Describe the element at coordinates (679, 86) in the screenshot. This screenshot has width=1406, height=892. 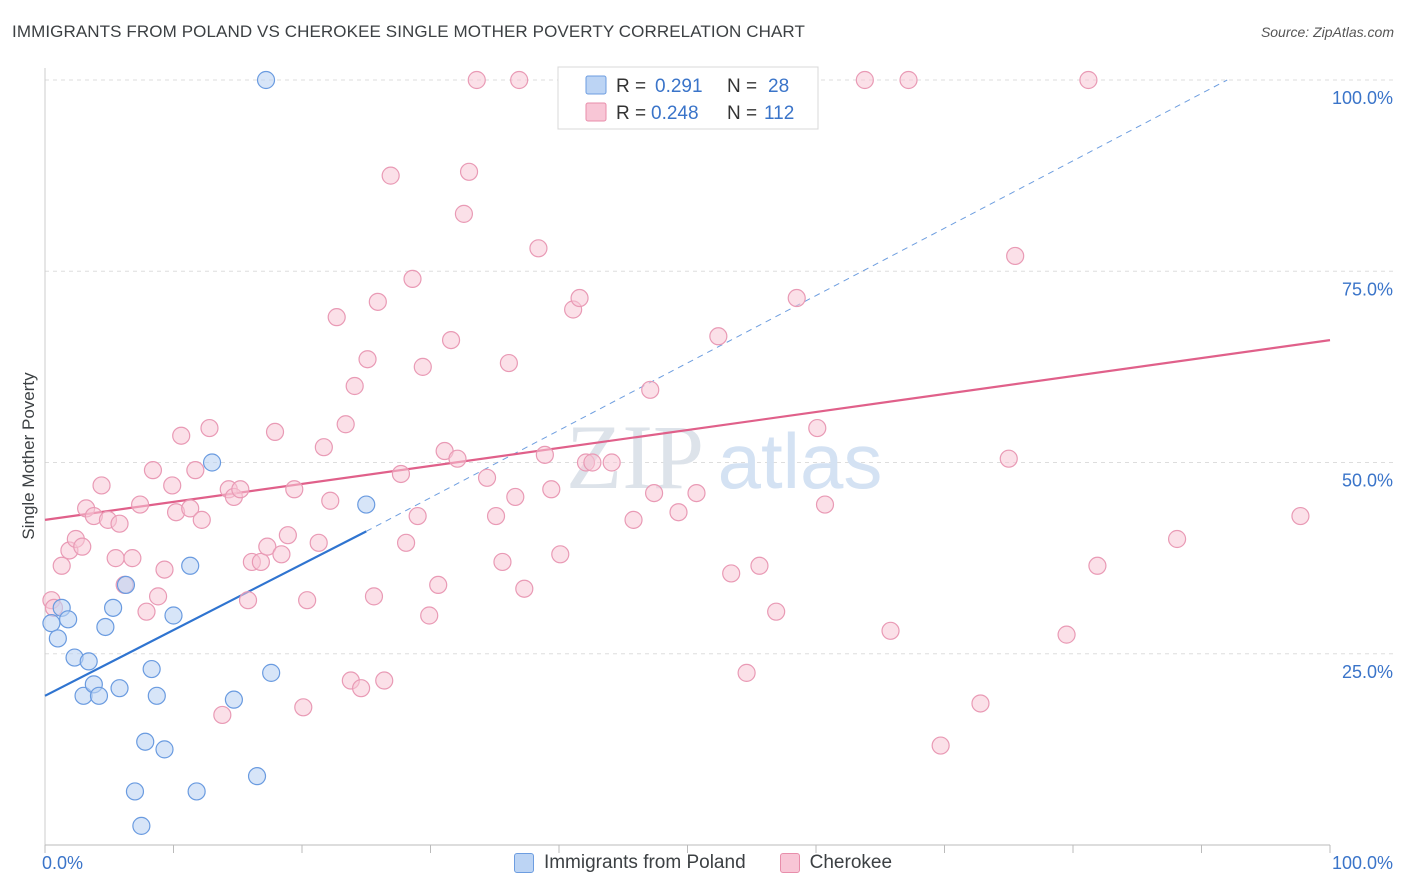
I see `legend-r-value-poland: 0.291` at that location.